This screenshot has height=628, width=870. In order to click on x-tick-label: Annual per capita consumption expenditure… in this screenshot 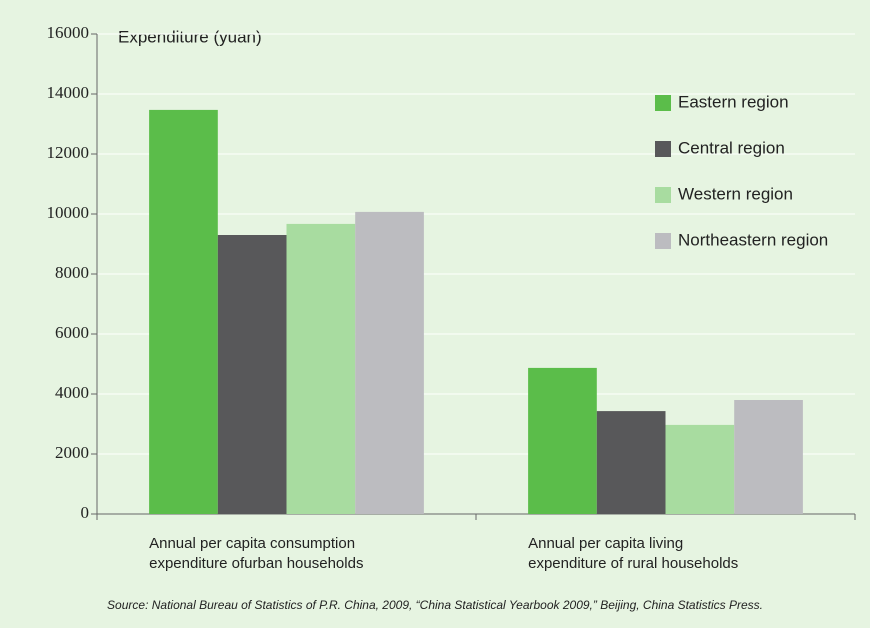, I will do `click(256, 553)`.